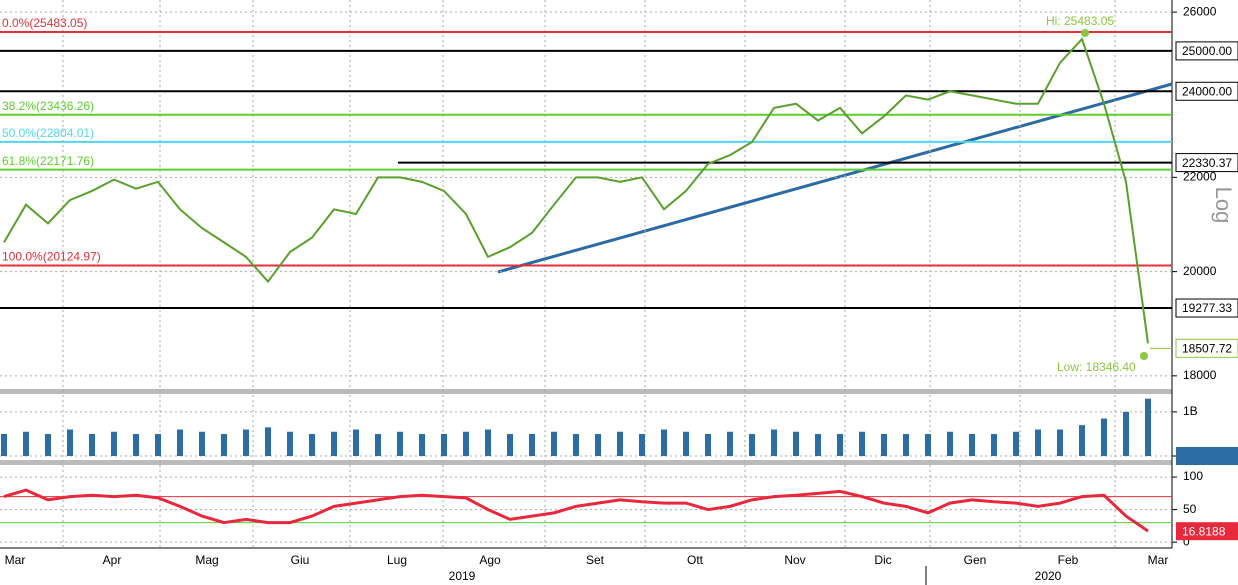 The width and height of the screenshot is (1238, 585). What do you see at coordinates (1200, 271) in the screenshot?
I see `y-tick-label: 20000` at bounding box center [1200, 271].